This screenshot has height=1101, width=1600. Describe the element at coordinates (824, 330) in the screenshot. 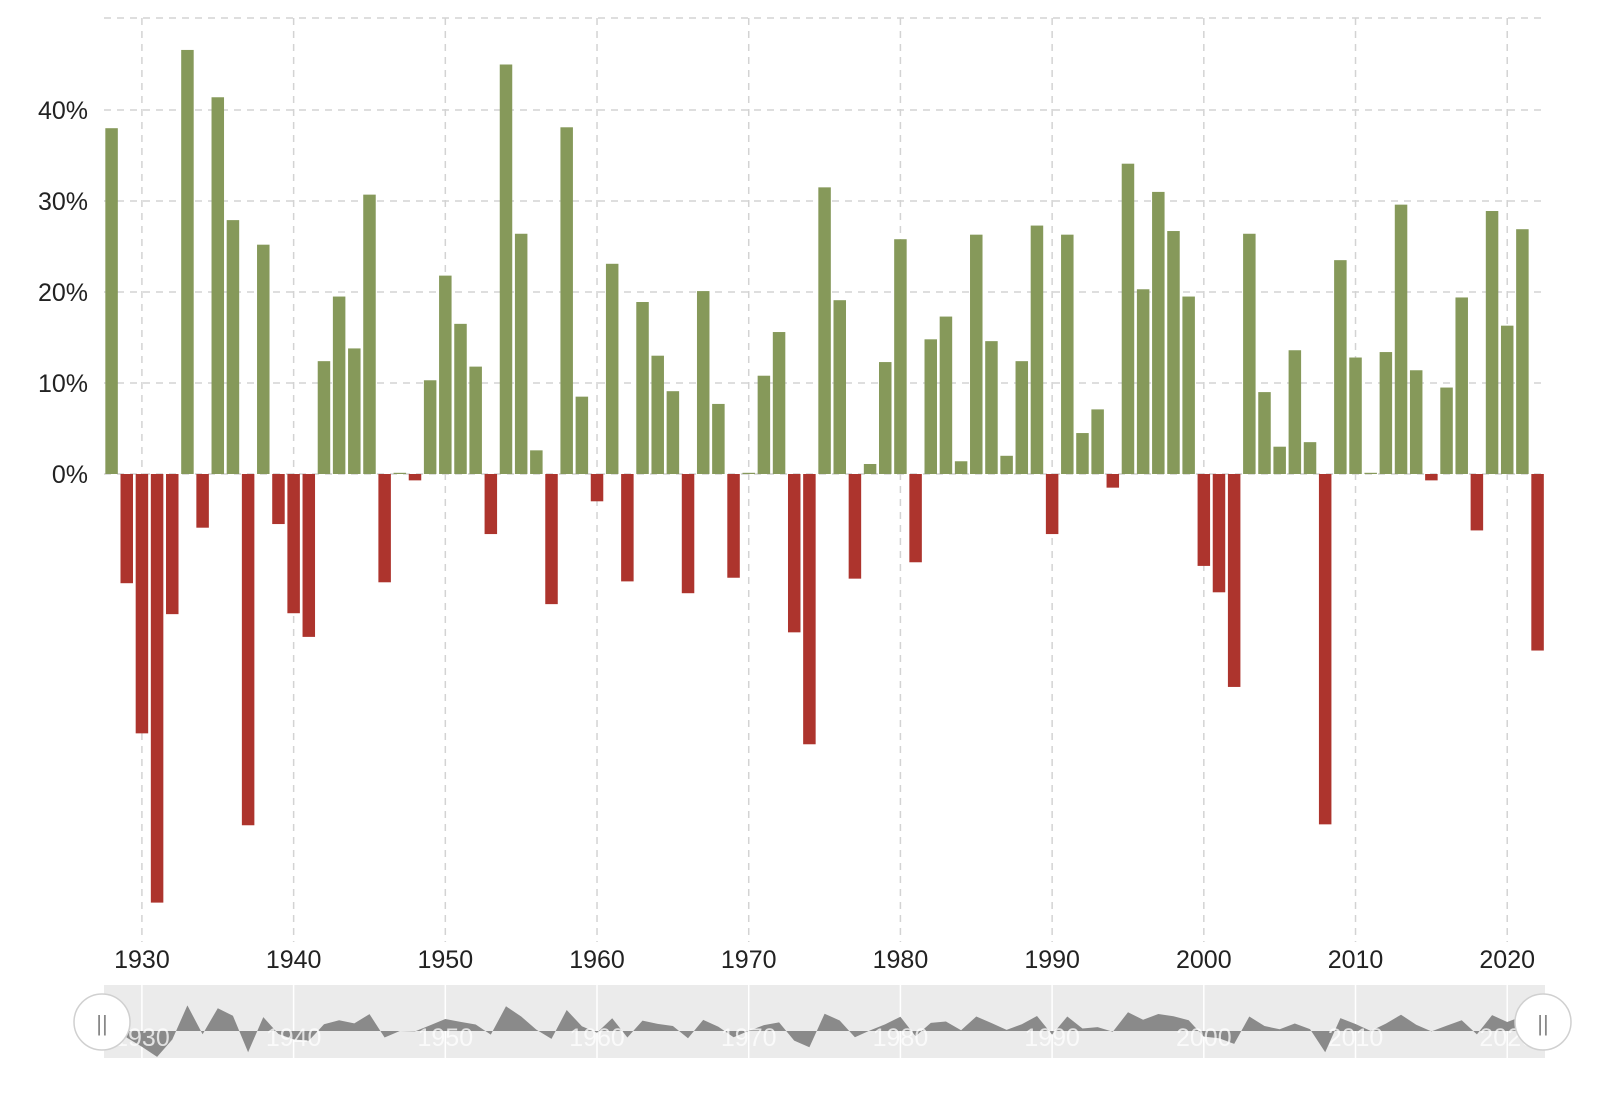

I see `bar-1975` at that location.